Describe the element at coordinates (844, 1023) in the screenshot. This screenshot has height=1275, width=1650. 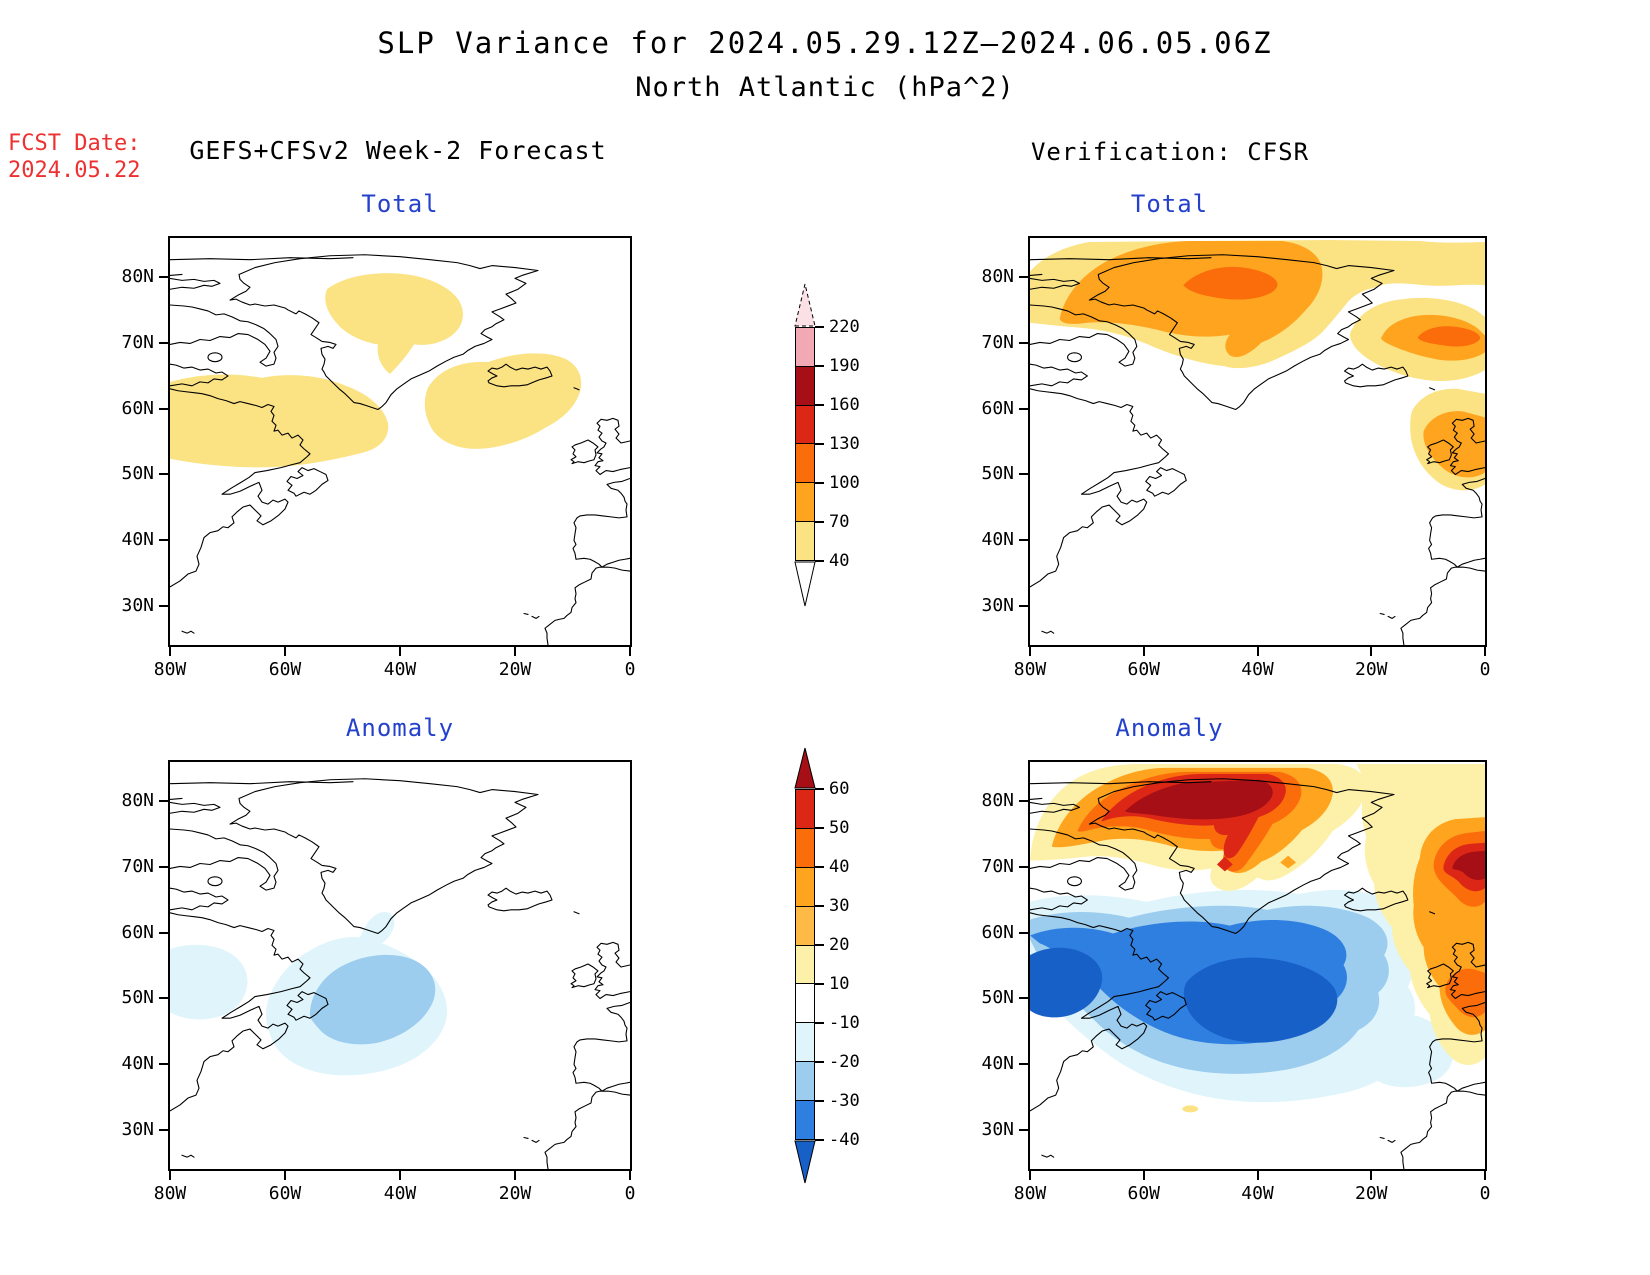
I see `colorbar-tick-label: -10` at that location.